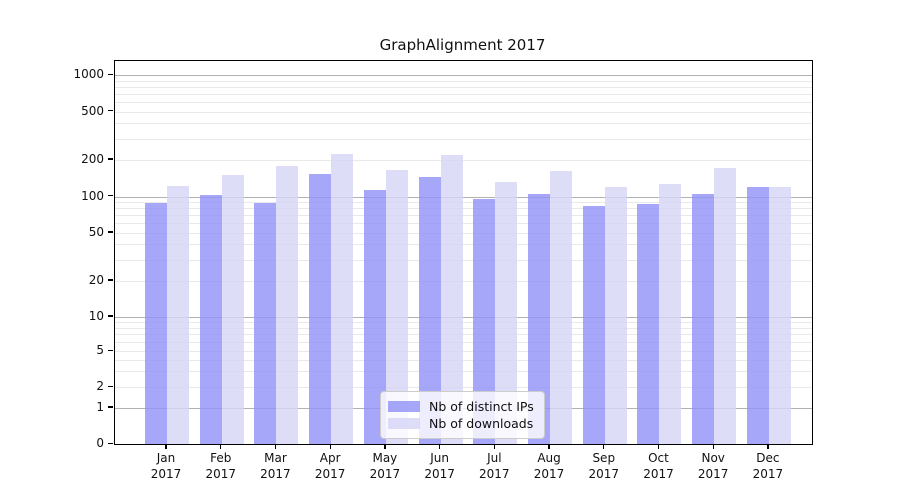 Image resolution: width=900 pixels, height=500 pixels. What do you see at coordinates (439, 446) in the screenshot?
I see `x-tick-mark-jun` at bounding box center [439, 446].